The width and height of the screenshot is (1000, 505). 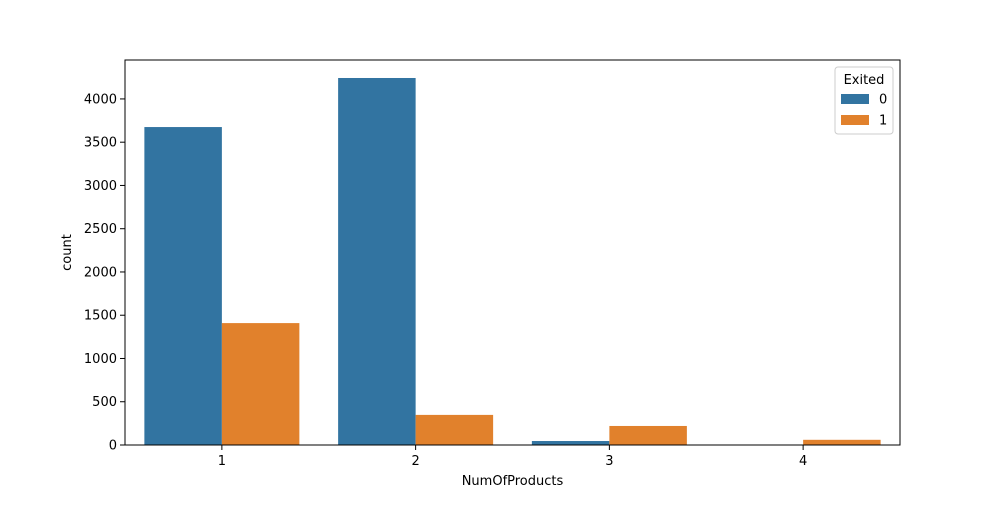 I want to click on y-tick-label: 1500, so click(x=100, y=316).